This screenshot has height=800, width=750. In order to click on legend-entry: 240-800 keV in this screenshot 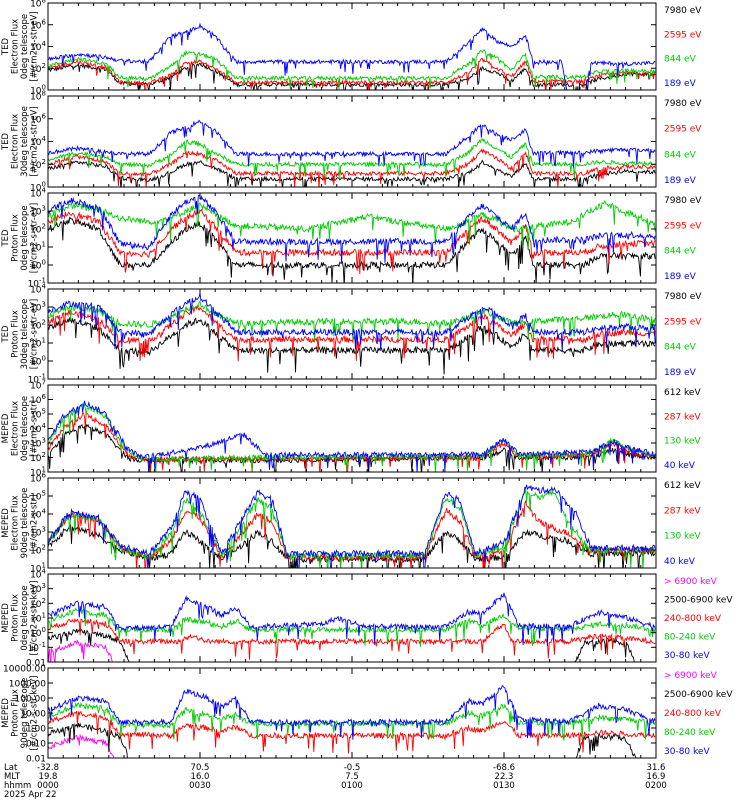, I will do `click(693, 619)`.